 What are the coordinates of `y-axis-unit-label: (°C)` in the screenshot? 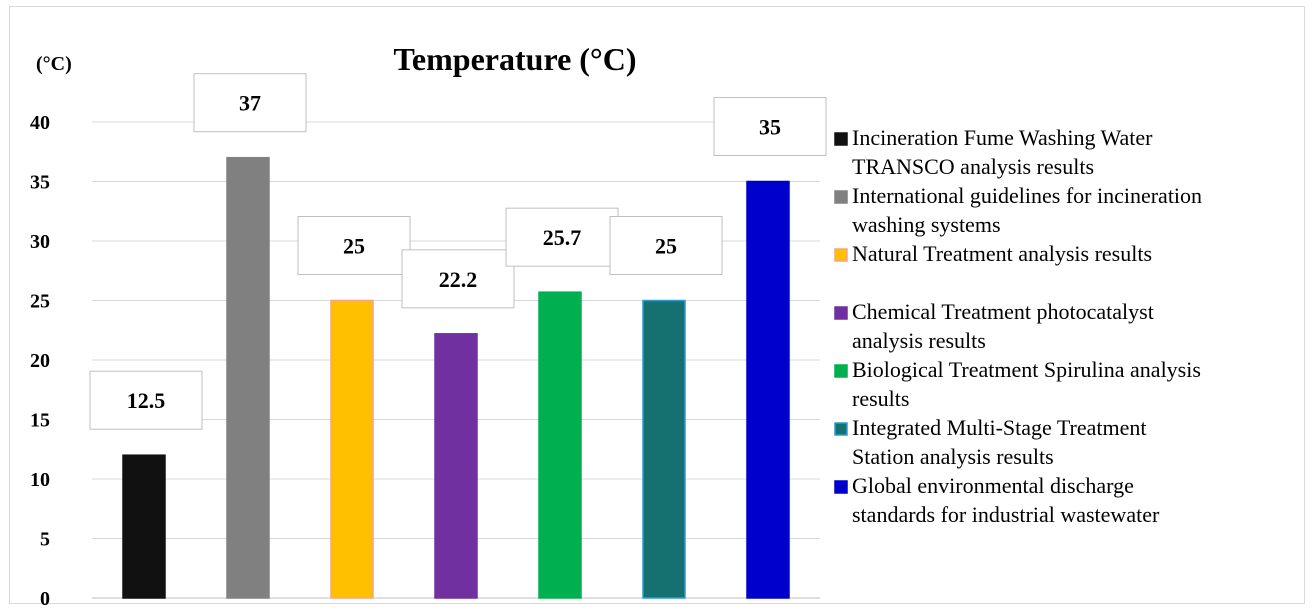 It's located at (54, 64).